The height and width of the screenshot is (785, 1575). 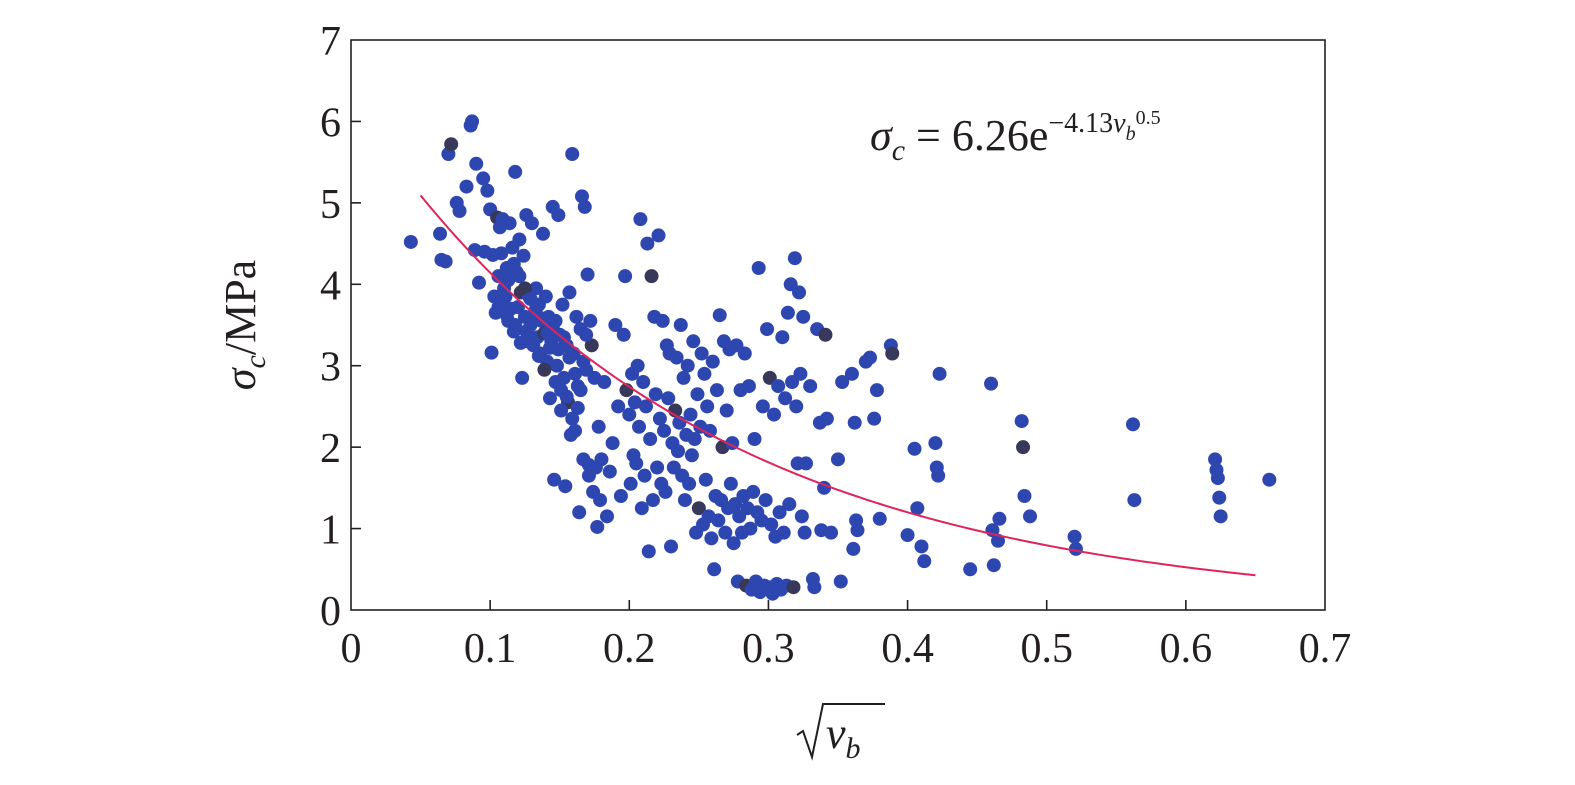 I want to click on fit-equation: σc = 6.26e−4.13vb0.5, so click(x=1015, y=137).